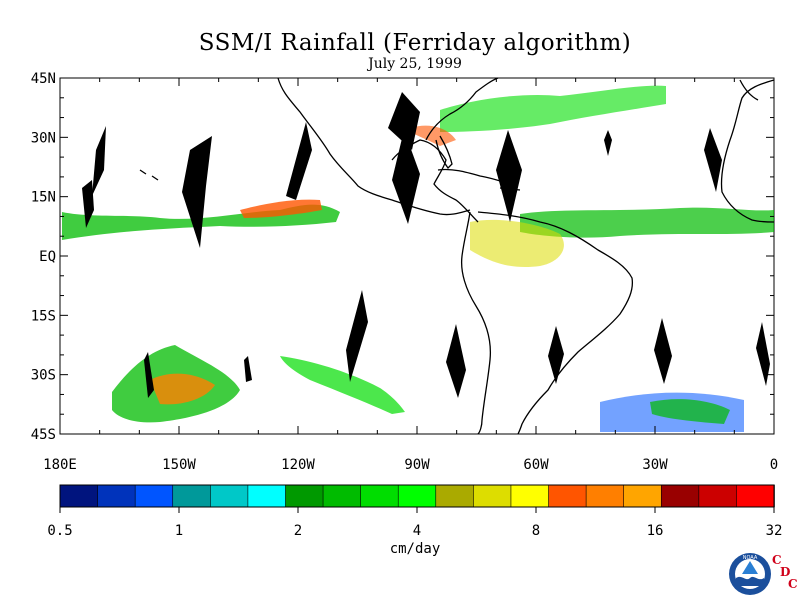 The width and height of the screenshot is (800, 600). Describe the element at coordinates (750, 574) in the screenshot. I see `noaa-logo: NOAA` at that location.